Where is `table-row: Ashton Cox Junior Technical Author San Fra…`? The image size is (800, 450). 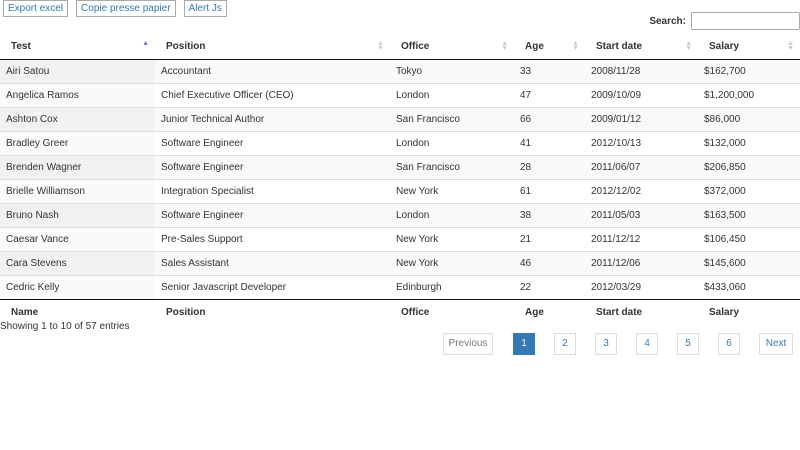
table-row: Ashton Cox Junior Technical Author San Fra… is located at coordinates (400, 119).